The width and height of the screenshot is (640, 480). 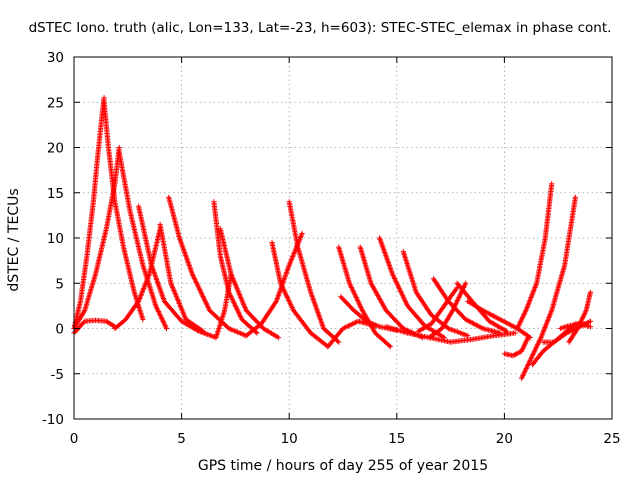 What do you see at coordinates (504, 439) in the screenshot?
I see `x-tick-label: 20` at bounding box center [504, 439].